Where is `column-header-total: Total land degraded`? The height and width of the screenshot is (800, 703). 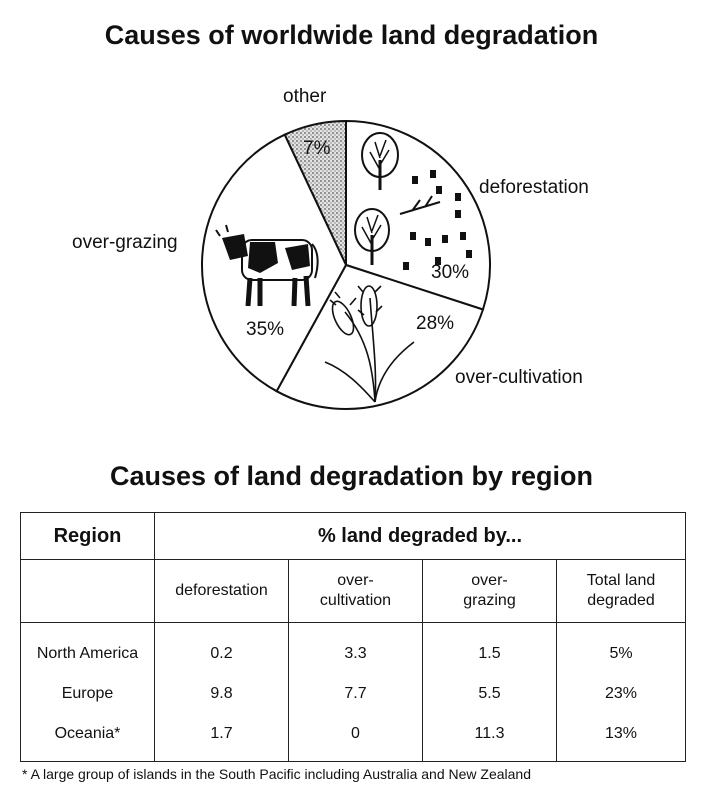
column-header-total: Total land degraded is located at coordinates (621, 591).